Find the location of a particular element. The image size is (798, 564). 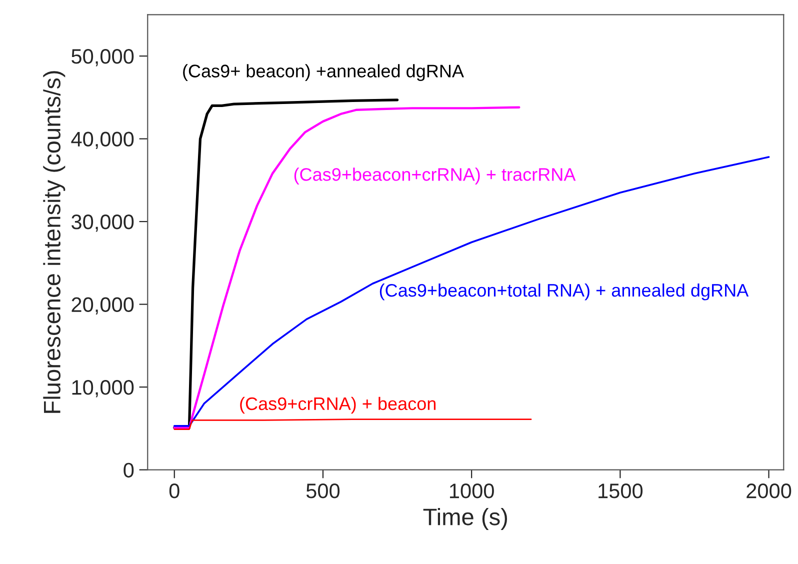

y-tick-label: 10,000 is located at coordinates (103, 389).